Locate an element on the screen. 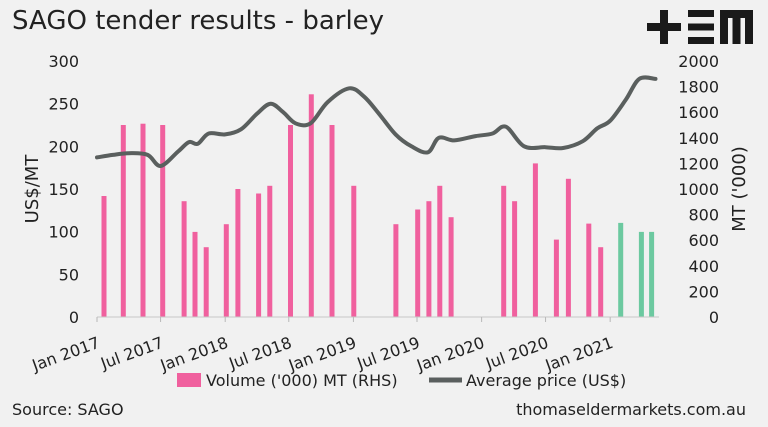  y-tick-label: 0 is located at coordinates (74, 317).